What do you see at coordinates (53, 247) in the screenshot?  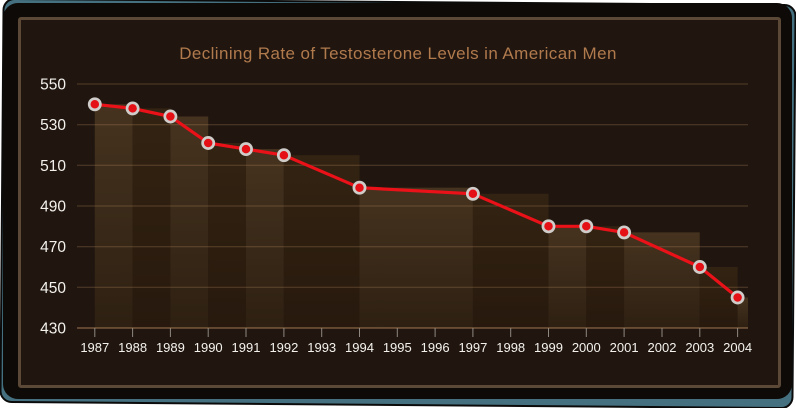 I see `y-tick-label: 470` at bounding box center [53, 247].